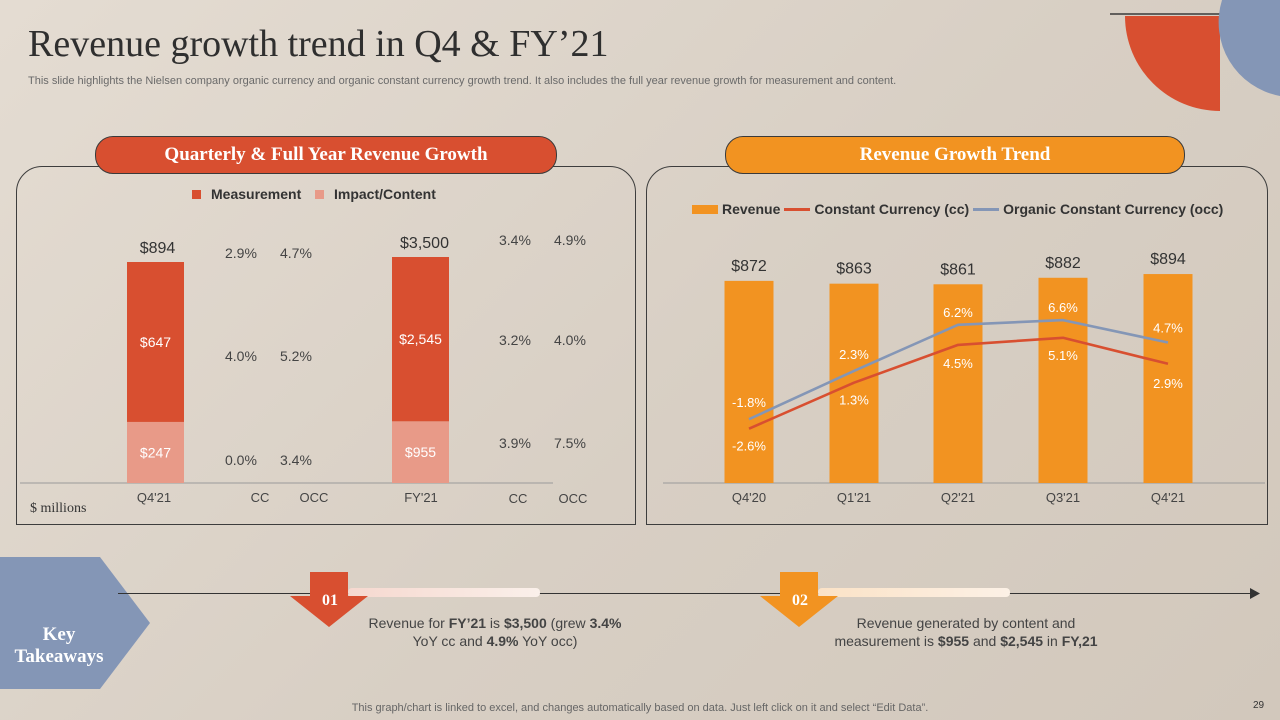 The height and width of the screenshot is (720, 1280). What do you see at coordinates (958, 269) in the screenshot?
I see `revenue-label-2: $861` at bounding box center [958, 269].